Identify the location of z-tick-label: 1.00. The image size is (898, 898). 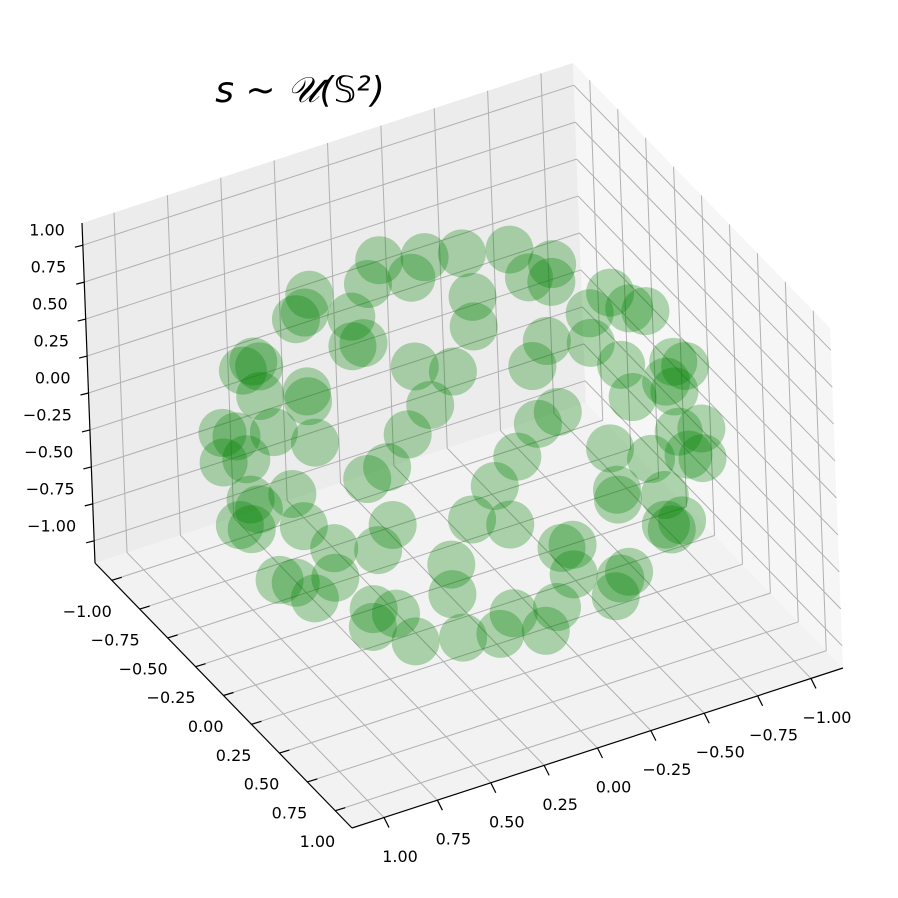
(47, 230).